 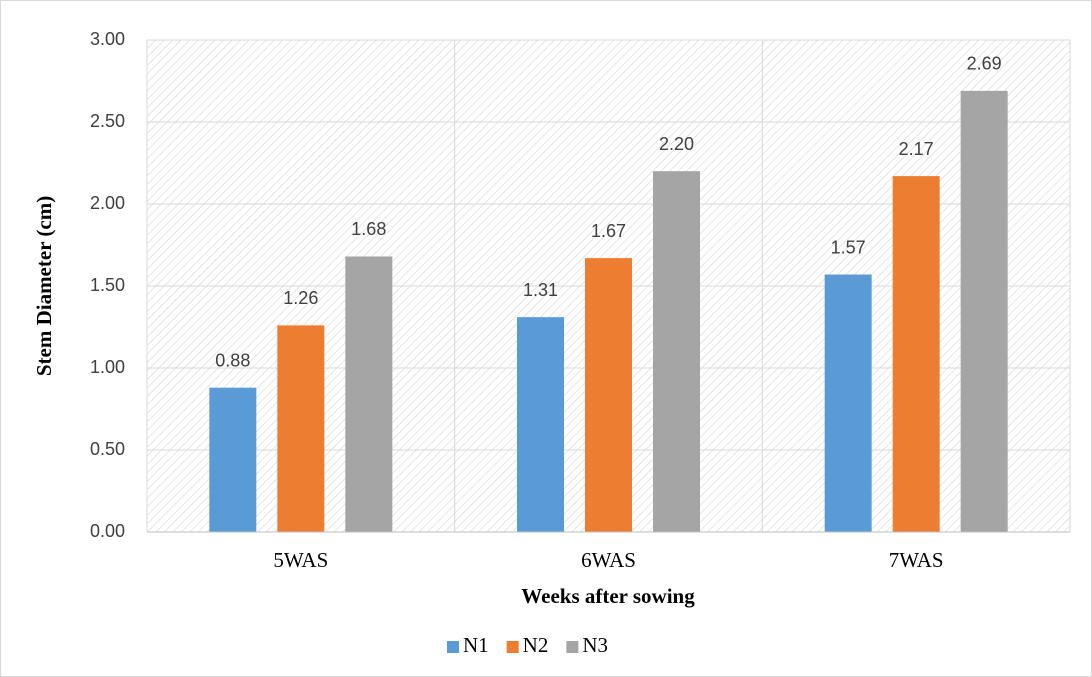 I want to click on value-label: 1.68, so click(x=368, y=229).